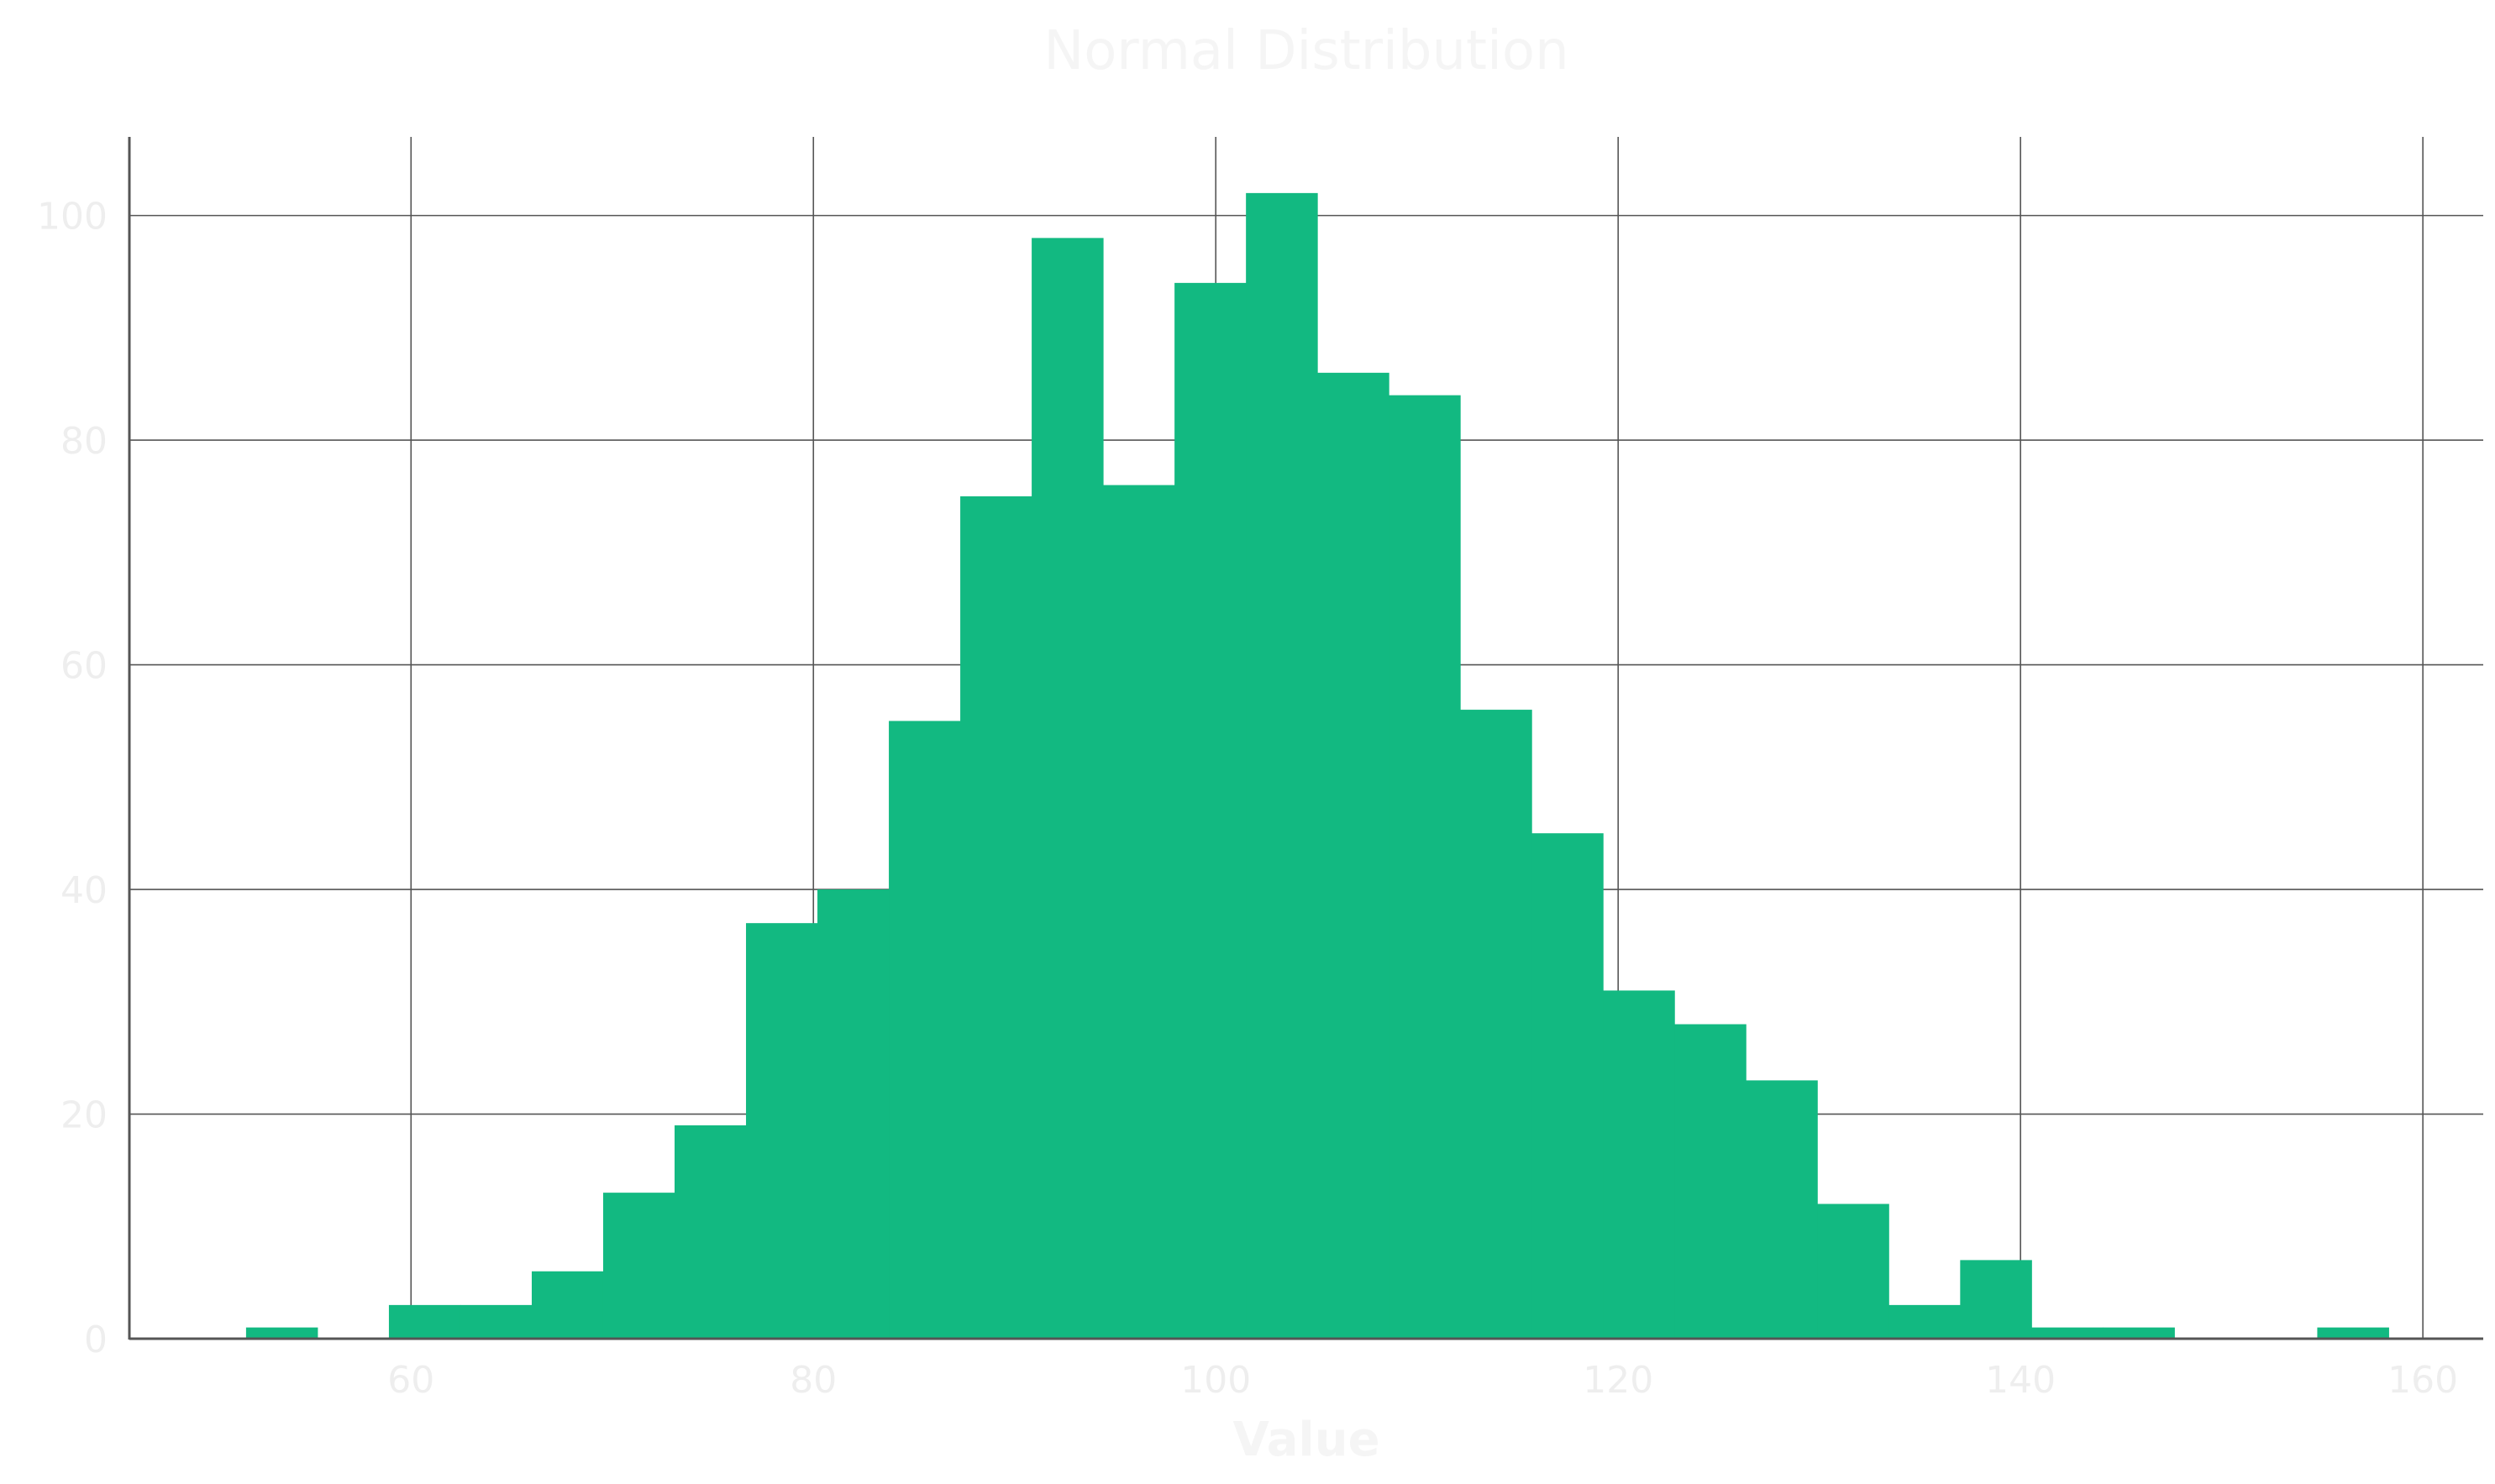 Image resolution: width=2495 pixels, height=1484 pixels. Describe the element at coordinates (1305, 51) in the screenshot. I see `chart-title: Normal Distribution` at that location.